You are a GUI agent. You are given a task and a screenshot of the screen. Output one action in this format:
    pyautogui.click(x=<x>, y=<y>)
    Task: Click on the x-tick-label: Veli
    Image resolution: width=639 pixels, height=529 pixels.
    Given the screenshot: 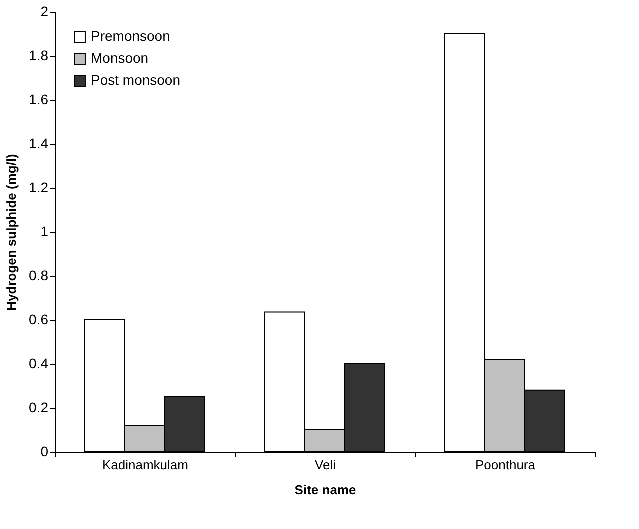 What is the action you would take?
    pyautogui.click(x=325, y=465)
    